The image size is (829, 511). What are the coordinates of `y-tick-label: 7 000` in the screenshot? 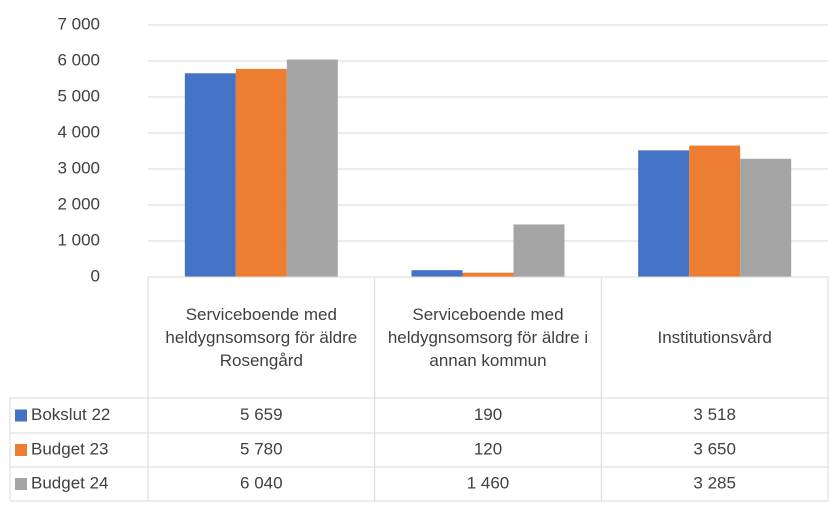 It's located at (78, 23).